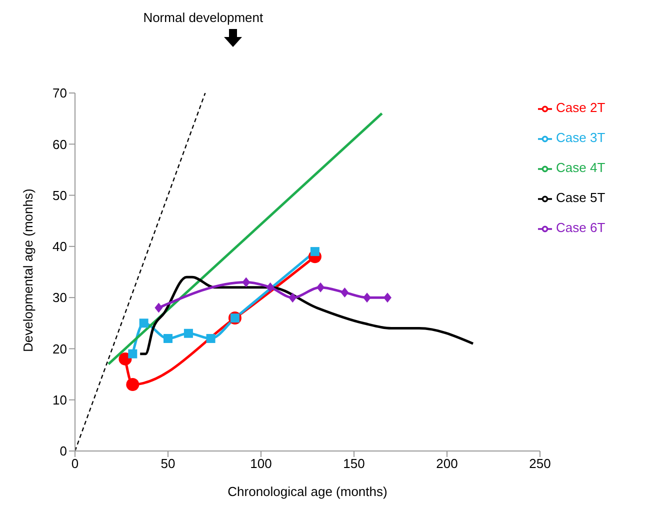 This screenshot has width=660, height=517. I want to click on line-series, so click(306, 316).